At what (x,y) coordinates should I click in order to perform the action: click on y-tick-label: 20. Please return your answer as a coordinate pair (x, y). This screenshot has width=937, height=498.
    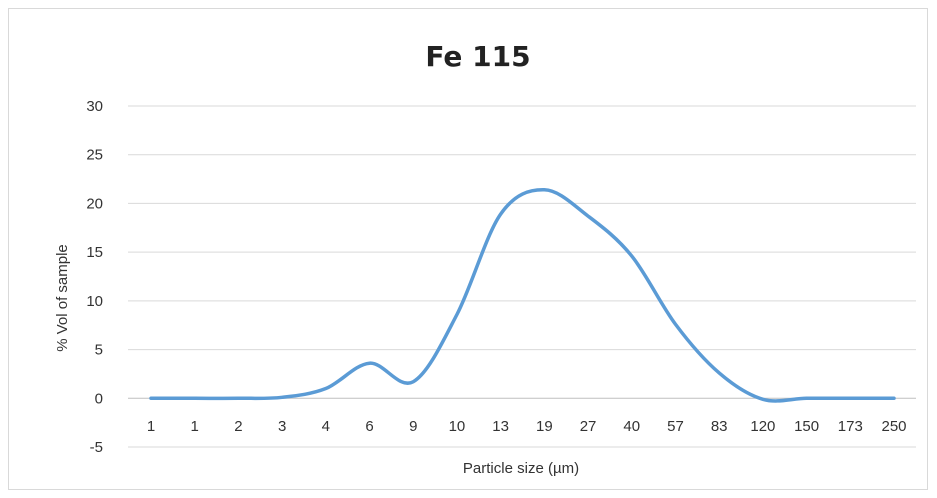
    Looking at the image, I should click on (94, 203).